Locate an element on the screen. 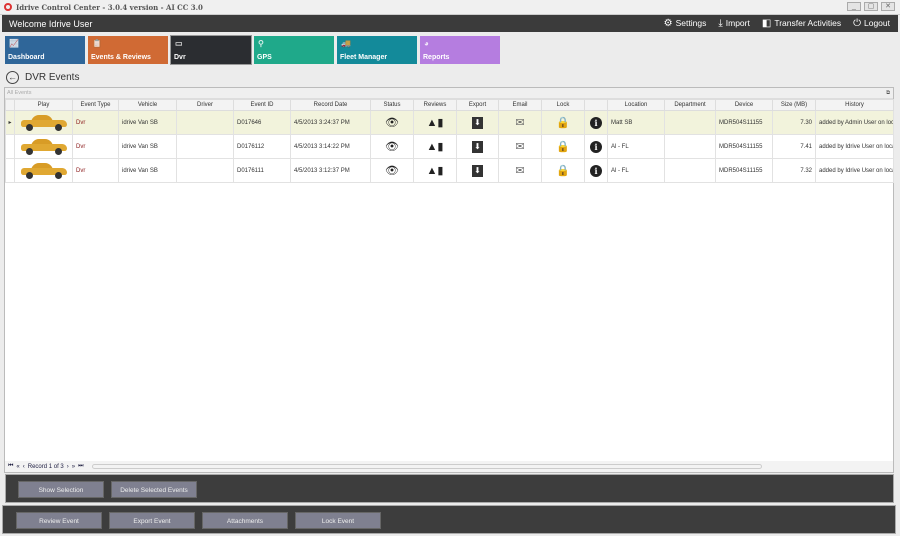  car-icon is located at coordinates (44, 122).